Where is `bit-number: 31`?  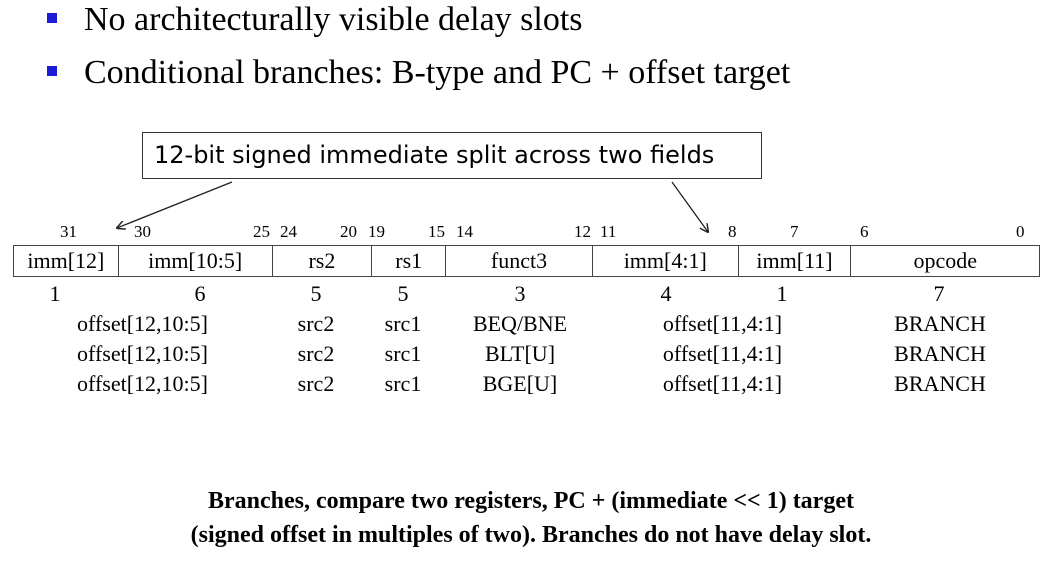 bit-number: 31 is located at coordinates (68, 231).